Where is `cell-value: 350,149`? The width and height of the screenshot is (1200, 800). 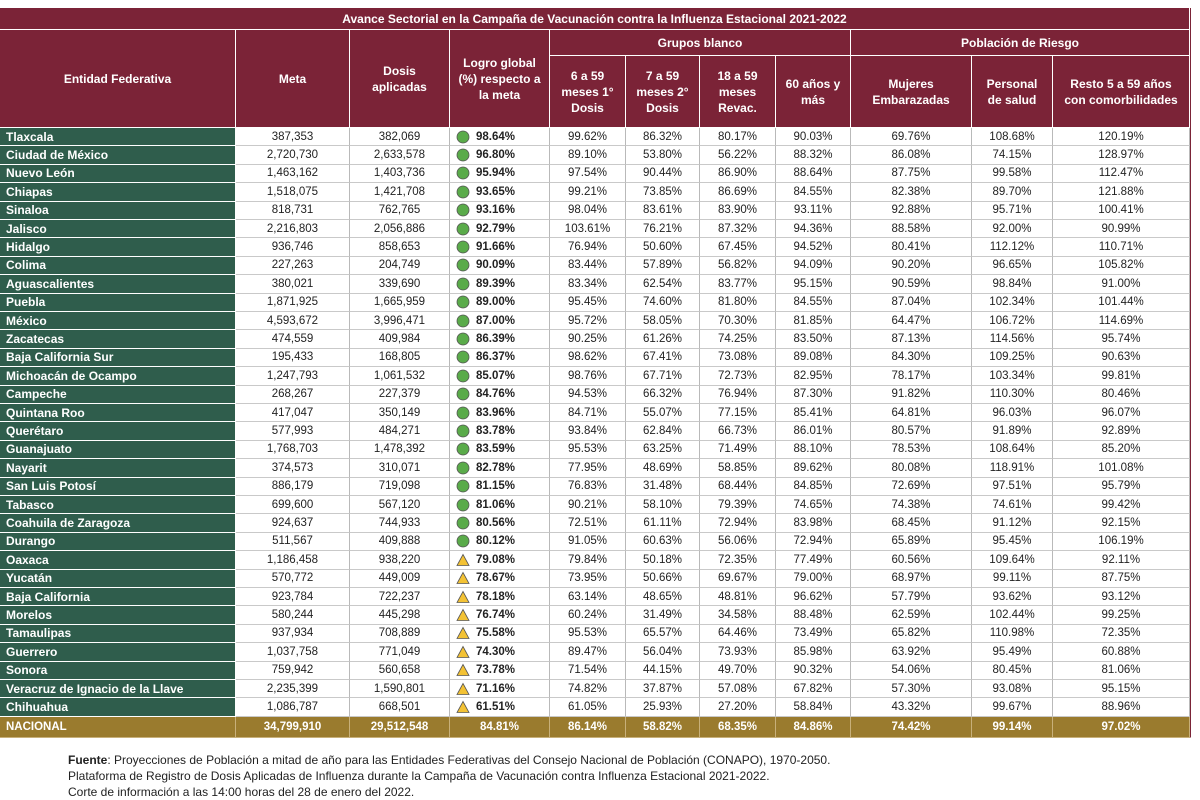
cell-value: 350,149 is located at coordinates (400, 413).